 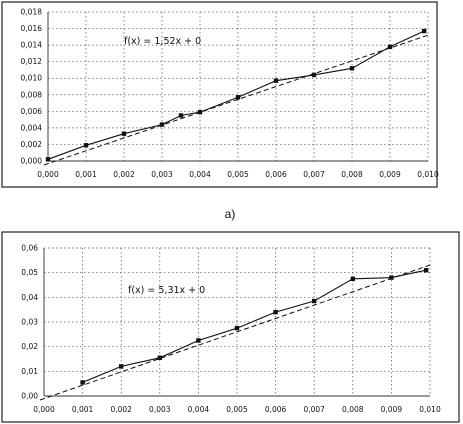 I want to click on y-tick-label: 0,010, so click(x=32, y=78).